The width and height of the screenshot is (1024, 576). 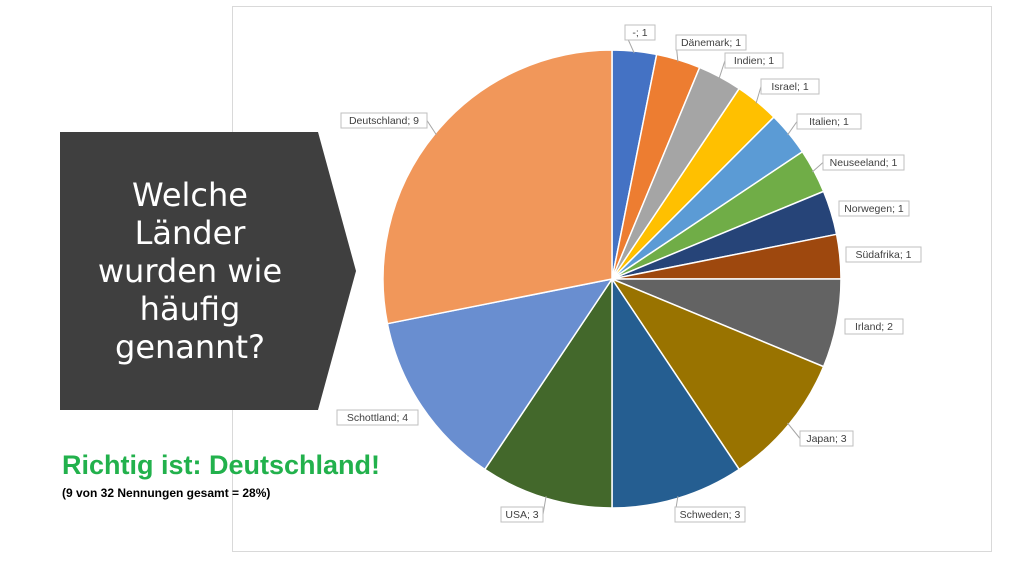 I want to click on data-label-text: Dänemark; 1, so click(x=711, y=43).